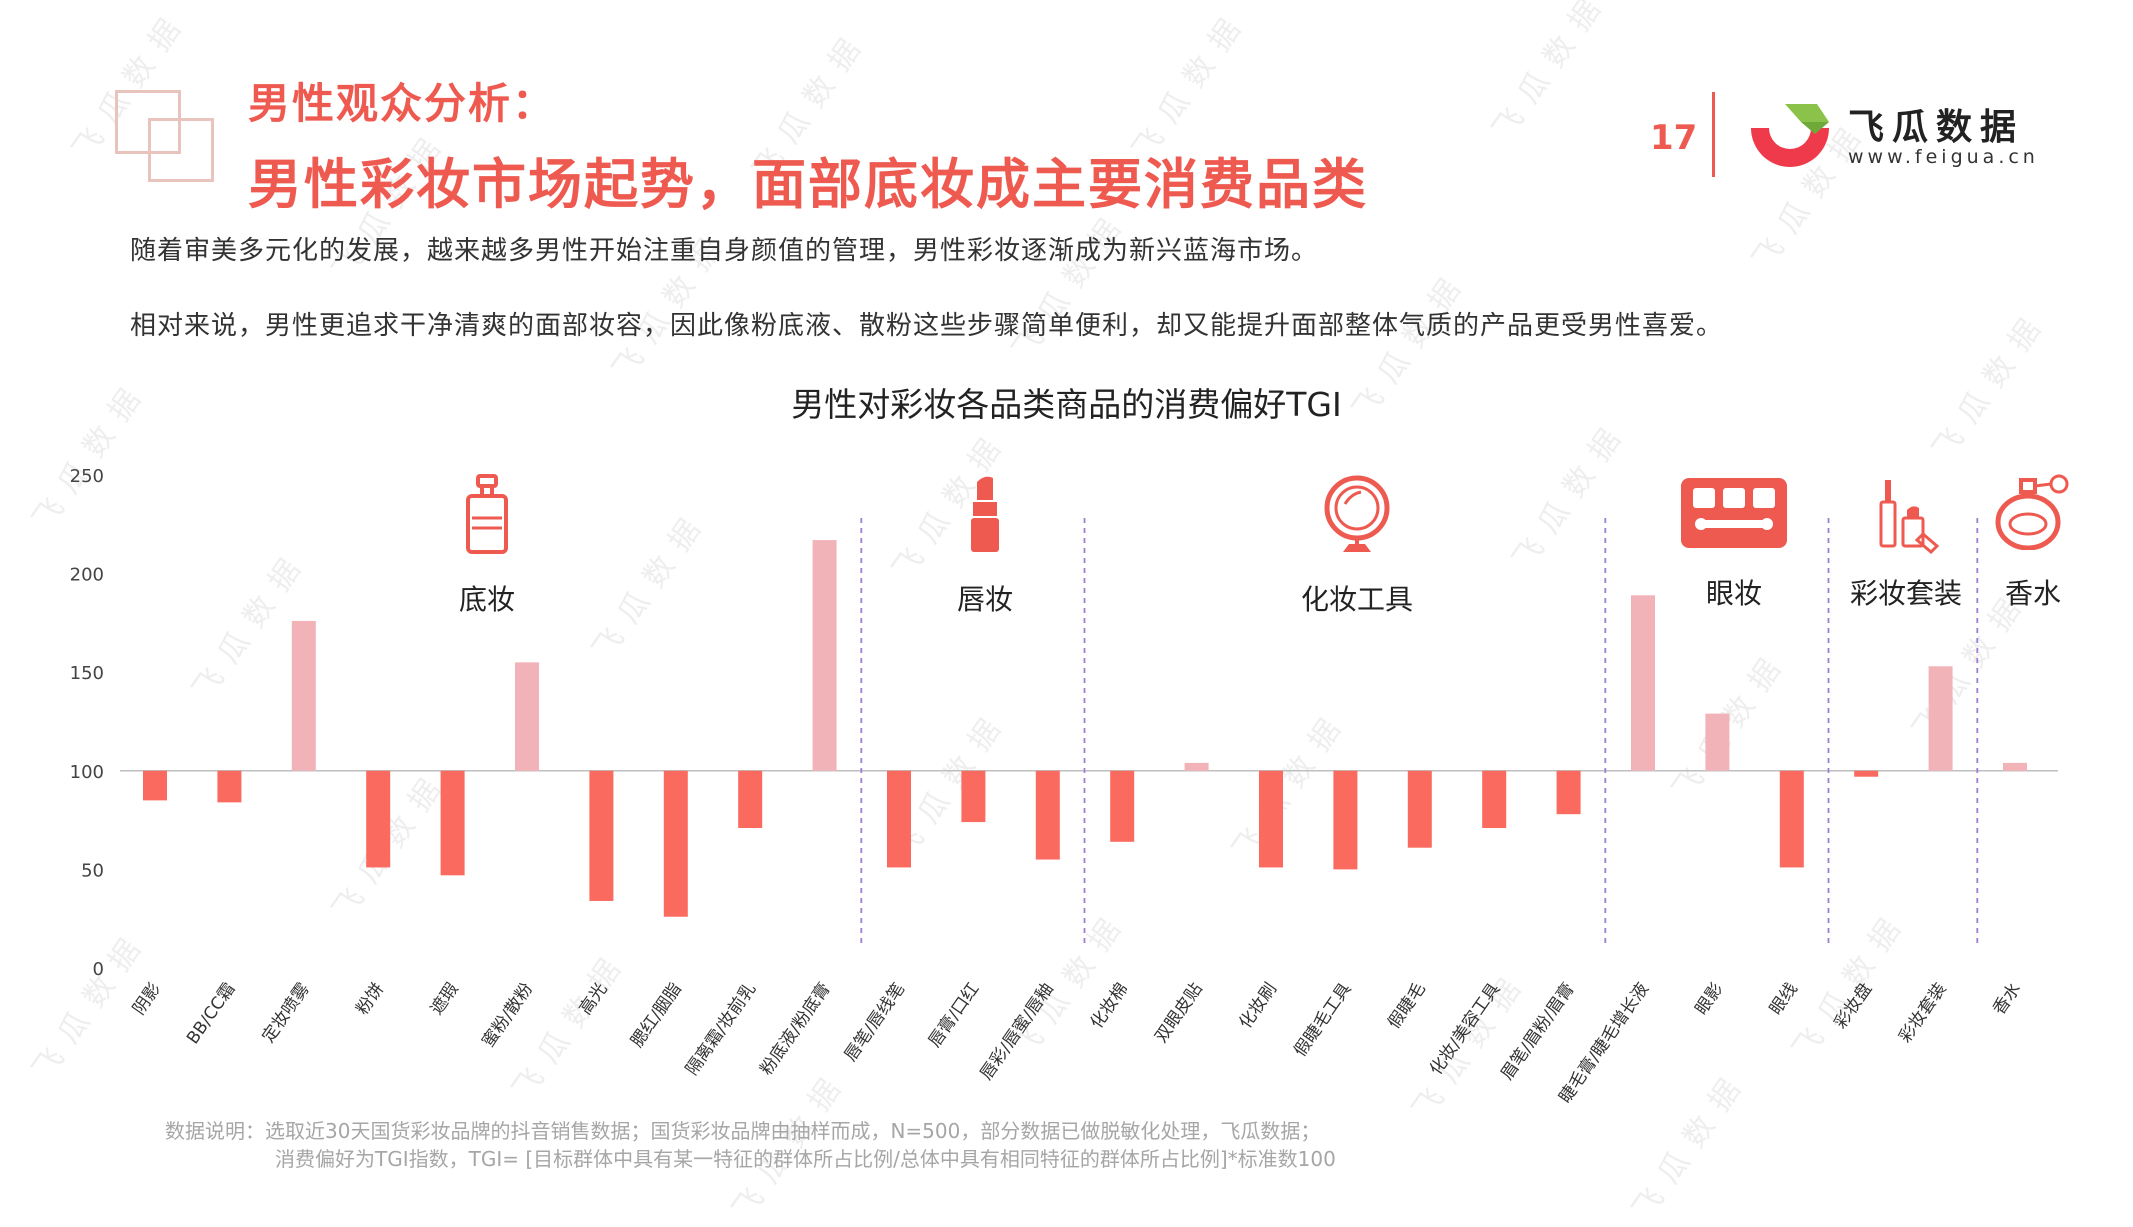  Describe the element at coordinates (487, 514) in the screenshot. I see `foundation-bottle-icon` at that location.